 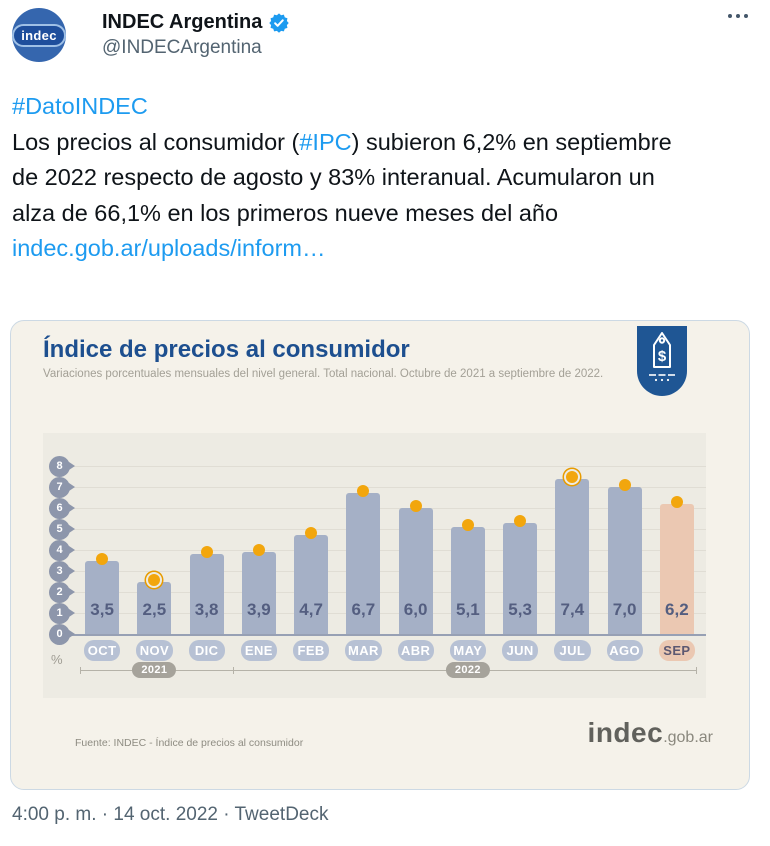 I want to click on author-handle: @INDECArgentina, so click(x=182, y=47).